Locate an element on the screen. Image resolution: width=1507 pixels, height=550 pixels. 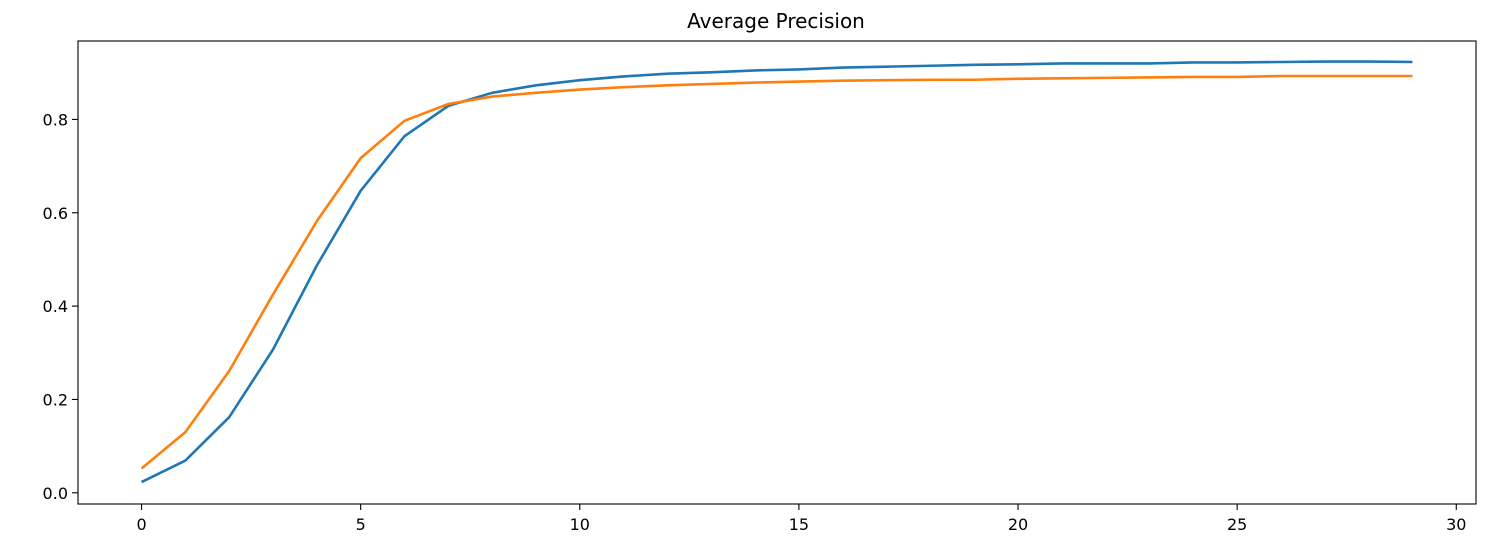
y-tick-label: 0.8 is located at coordinates (55, 119).